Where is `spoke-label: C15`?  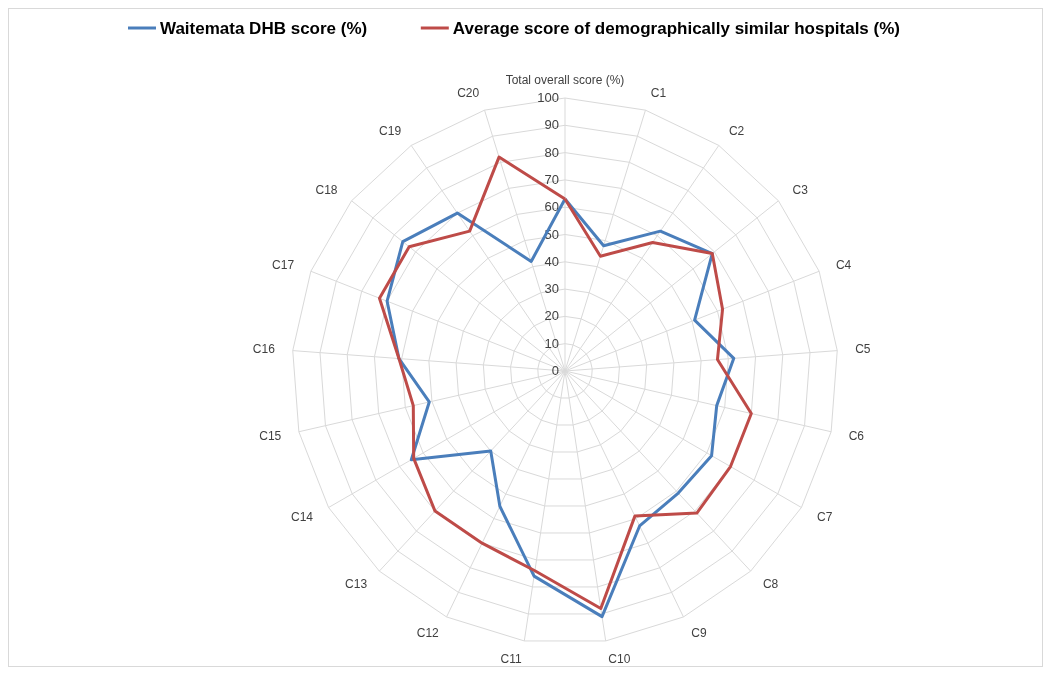
spoke-label: C15 is located at coordinates (270, 435).